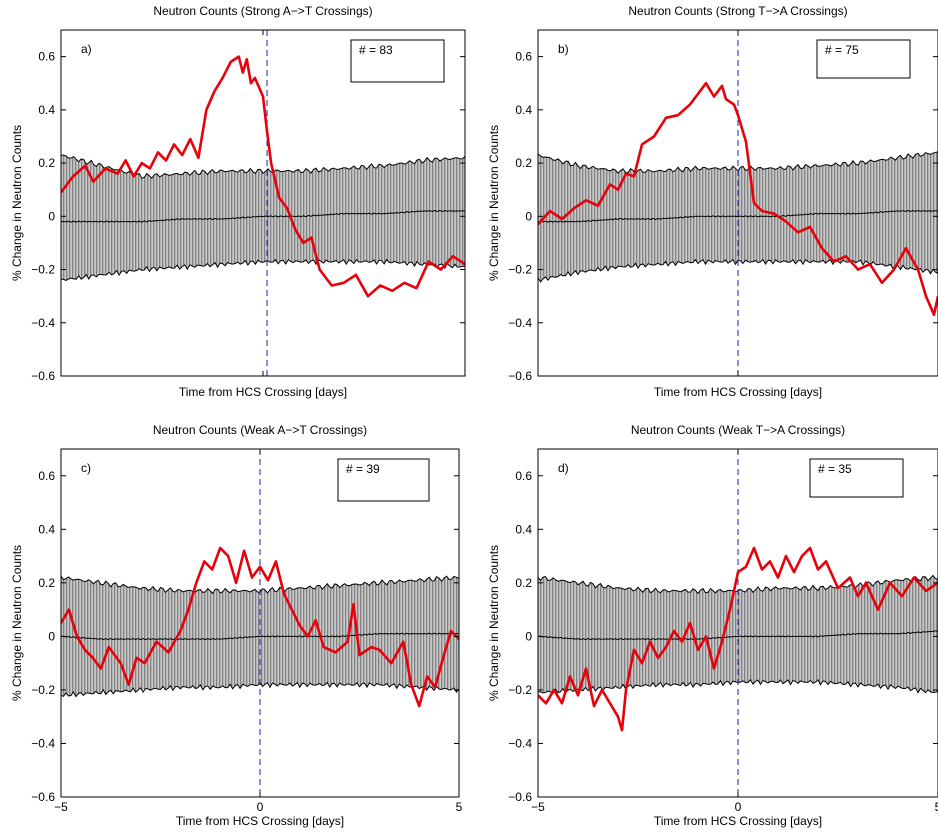 The width and height of the screenshot is (938, 836). What do you see at coordinates (842, 50) in the screenshot?
I see `count-label: # = 75` at bounding box center [842, 50].